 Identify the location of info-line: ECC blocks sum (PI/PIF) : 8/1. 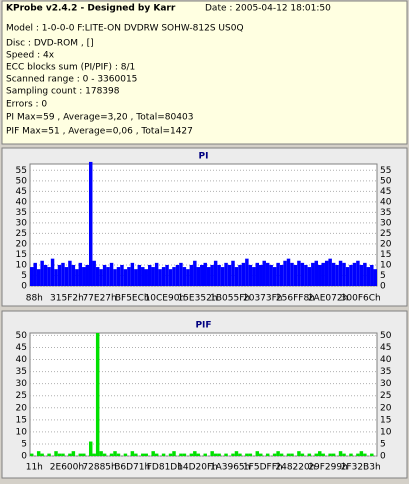
(70, 68).